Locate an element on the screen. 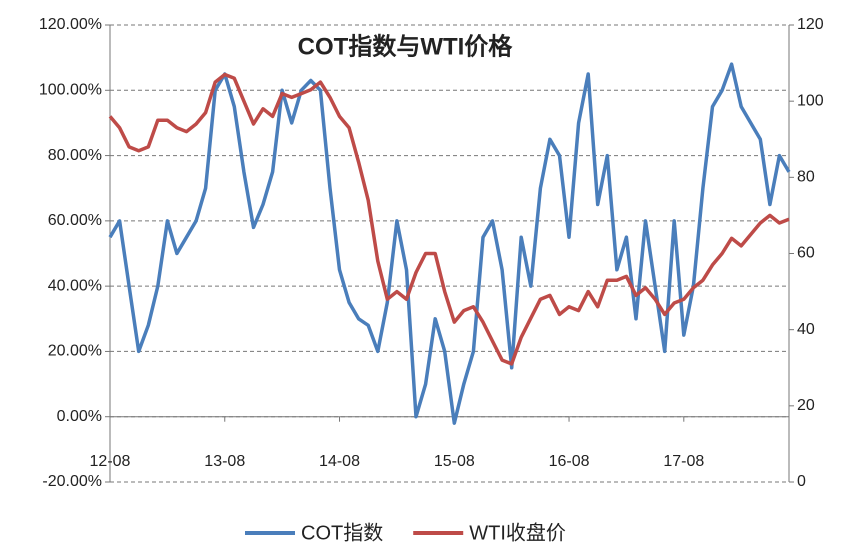  x-tick-label: 12-08 is located at coordinates (110, 461).